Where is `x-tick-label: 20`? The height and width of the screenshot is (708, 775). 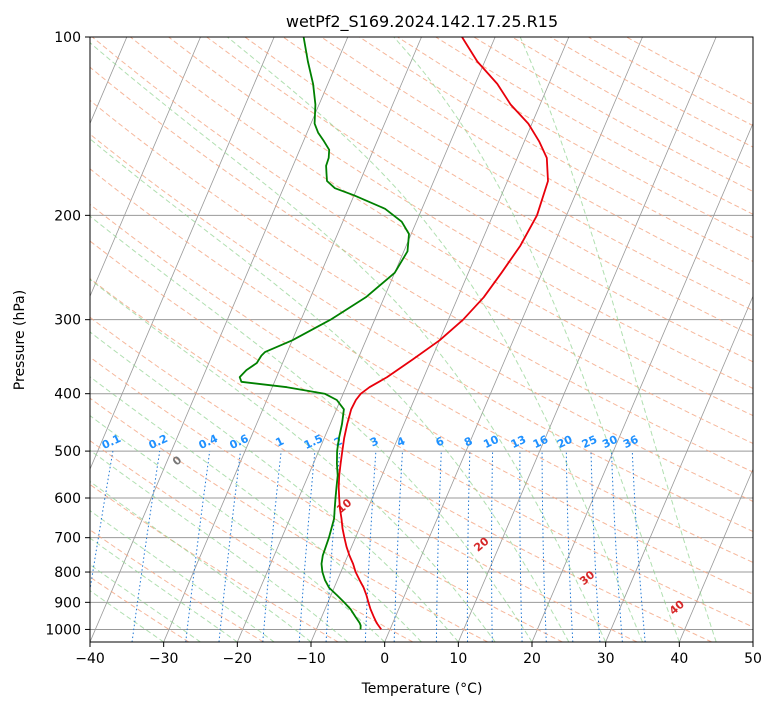 x-tick-label: 20 is located at coordinates (532, 659).